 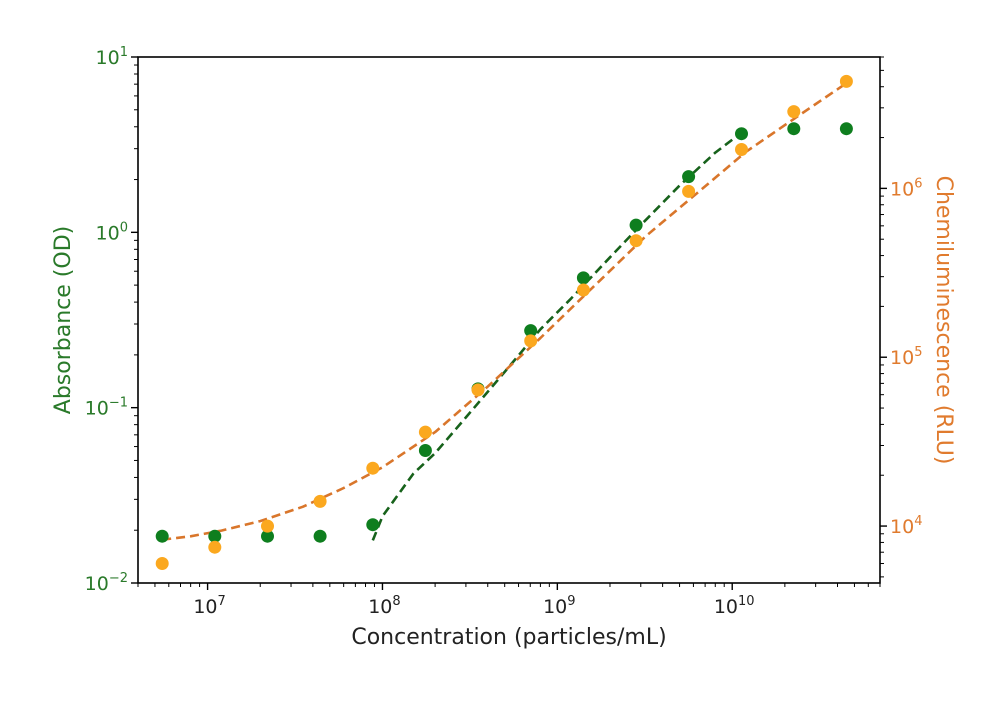 I want to click on x-axis-title: Concentration (particles/mL), so click(x=508, y=637).